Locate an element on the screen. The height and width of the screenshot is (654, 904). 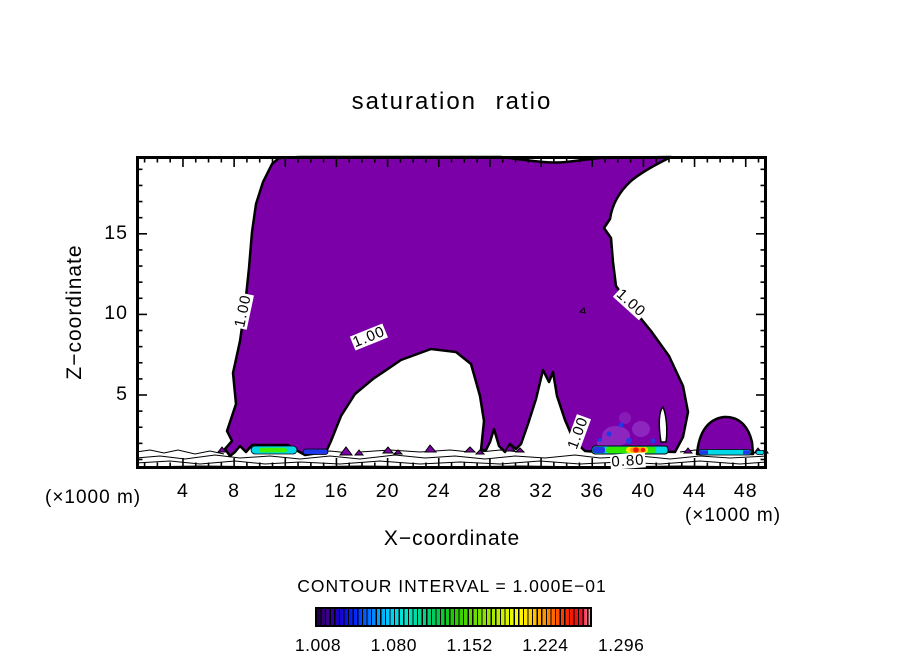
x-tick-label: 40 is located at coordinates (643, 491).